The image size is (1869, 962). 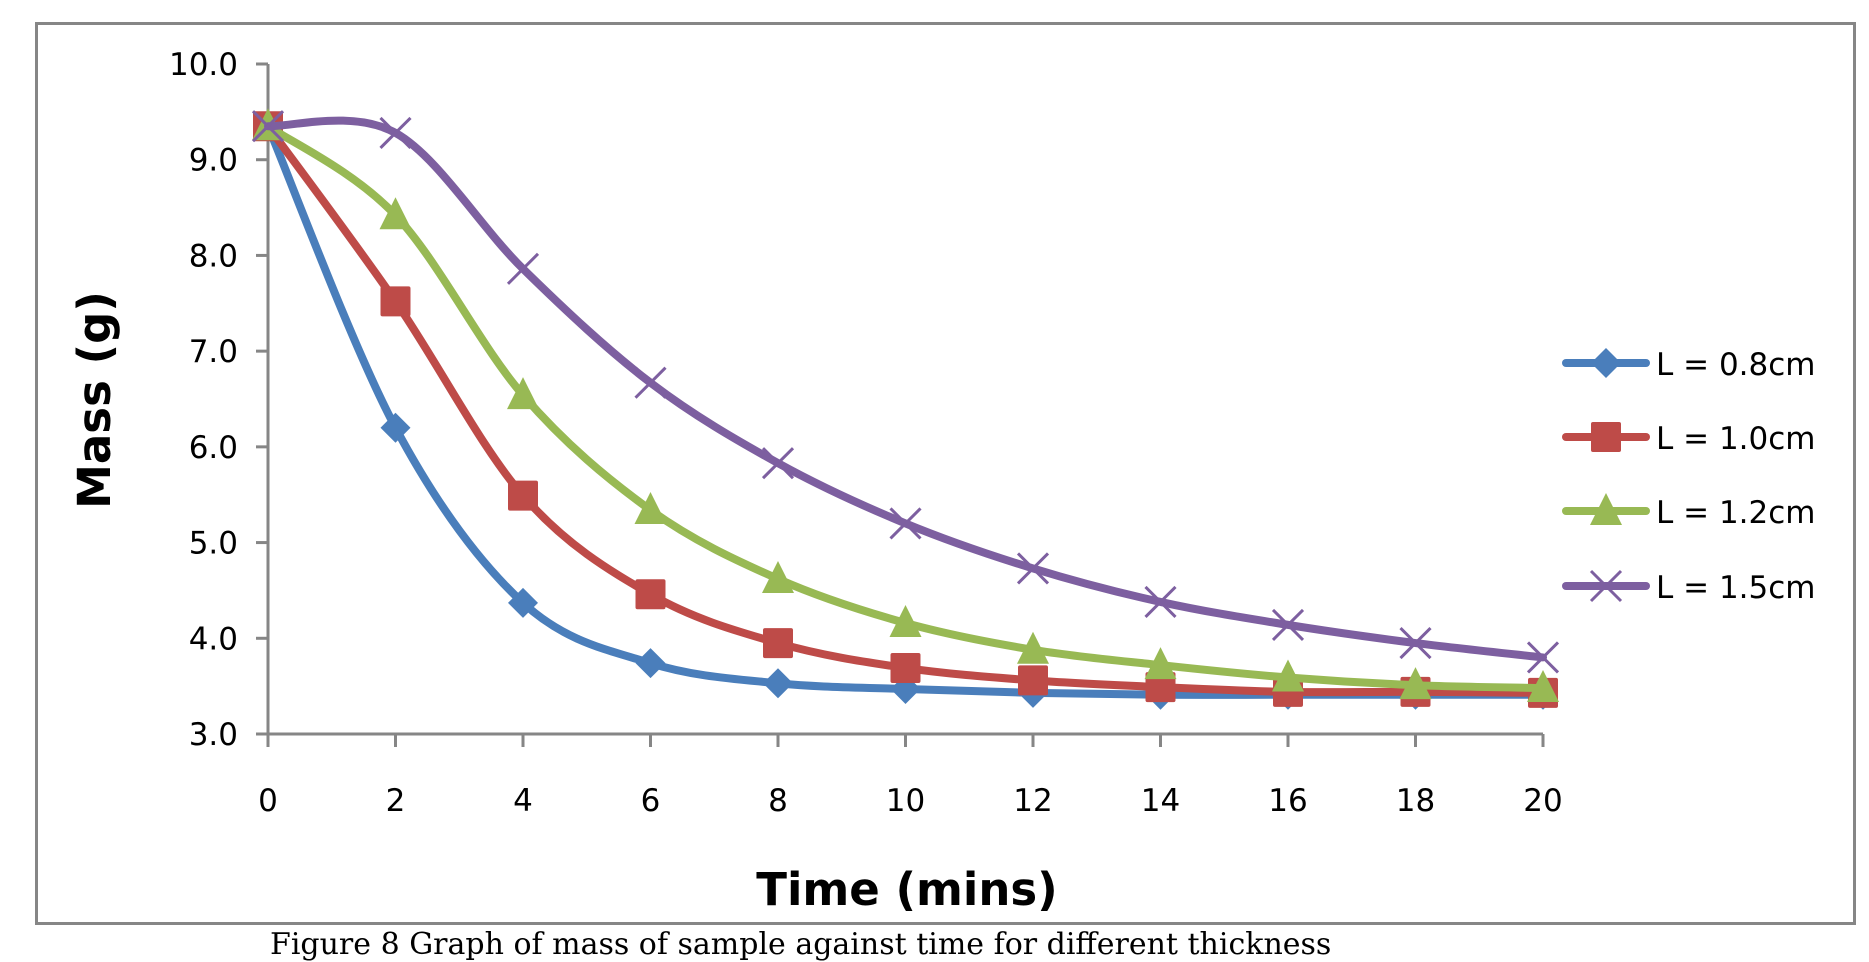 I want to click on x-tick-label: 6, so click(x=651, y=801).